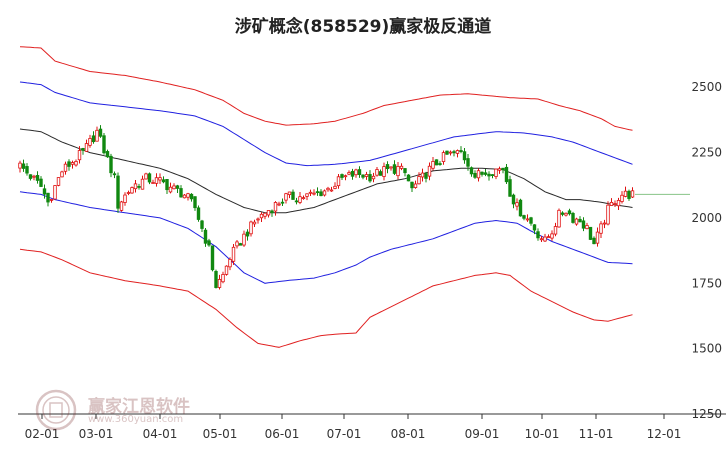 The width and height of the screenshot is (726, 450). What do you see at coordinates (344, 434) in the screenshot?
I see `x-tick-label: 07-01` at bounding box center [344, 434].